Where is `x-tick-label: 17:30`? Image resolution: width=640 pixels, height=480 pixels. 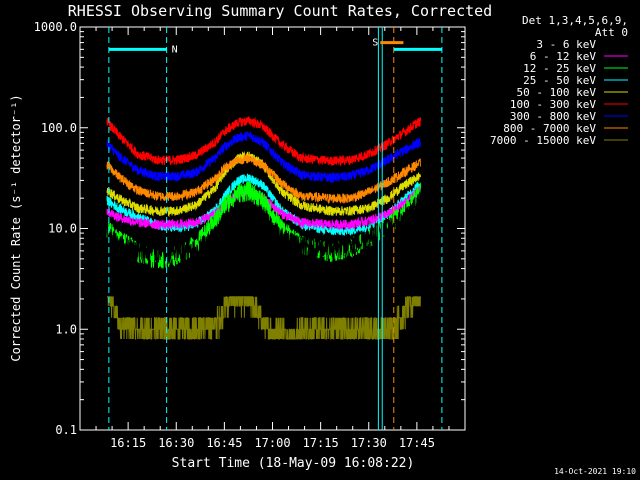
x-tick-label: 17:30 is located at coordinates (369, 443).